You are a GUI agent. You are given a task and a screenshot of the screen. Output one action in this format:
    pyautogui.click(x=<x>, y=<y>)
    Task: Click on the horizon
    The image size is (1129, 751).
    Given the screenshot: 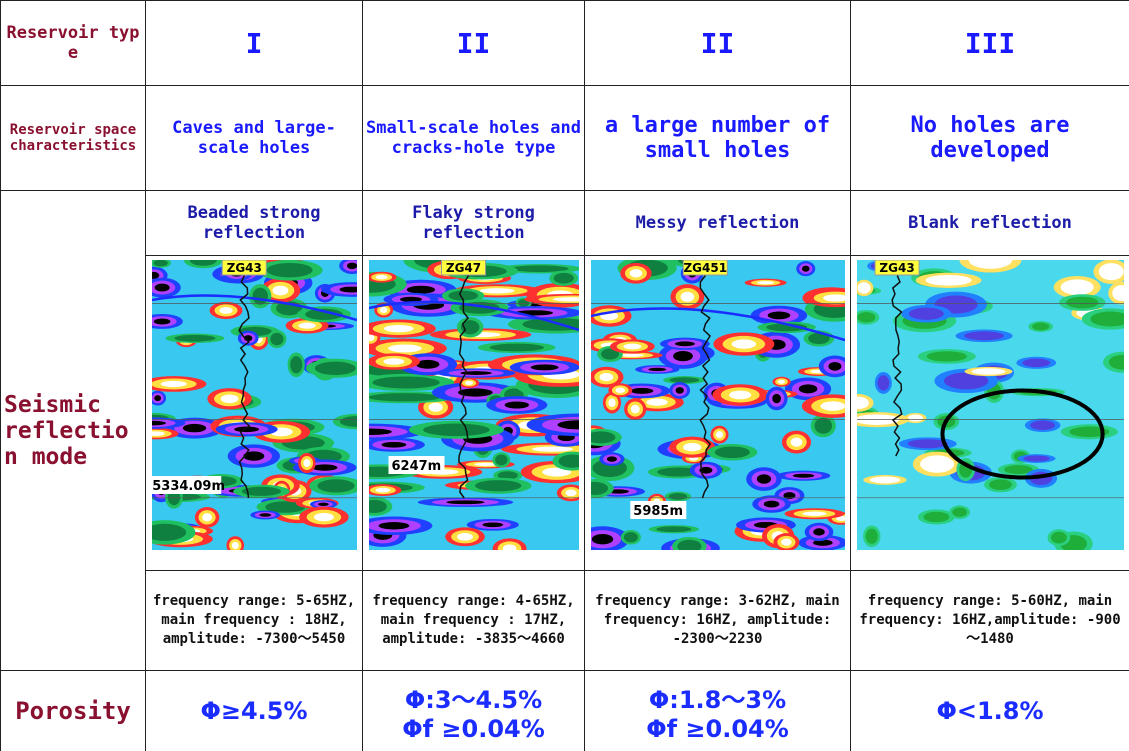 What is the action you would take?
    pyautogui.click(x=718, y=324)
    